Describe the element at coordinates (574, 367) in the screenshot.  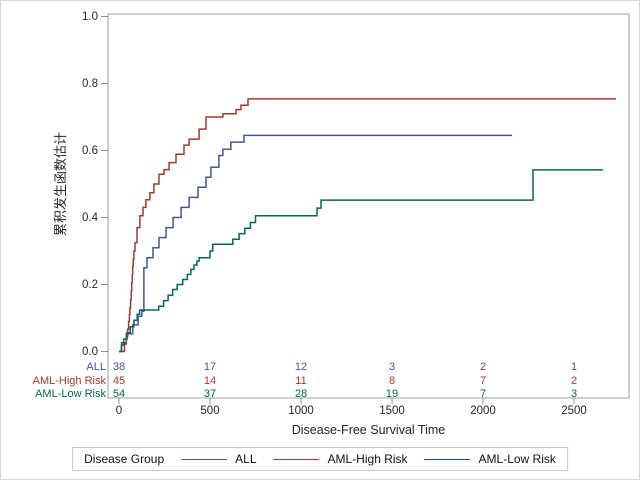
I see `at-risk-count: 1` at that location.